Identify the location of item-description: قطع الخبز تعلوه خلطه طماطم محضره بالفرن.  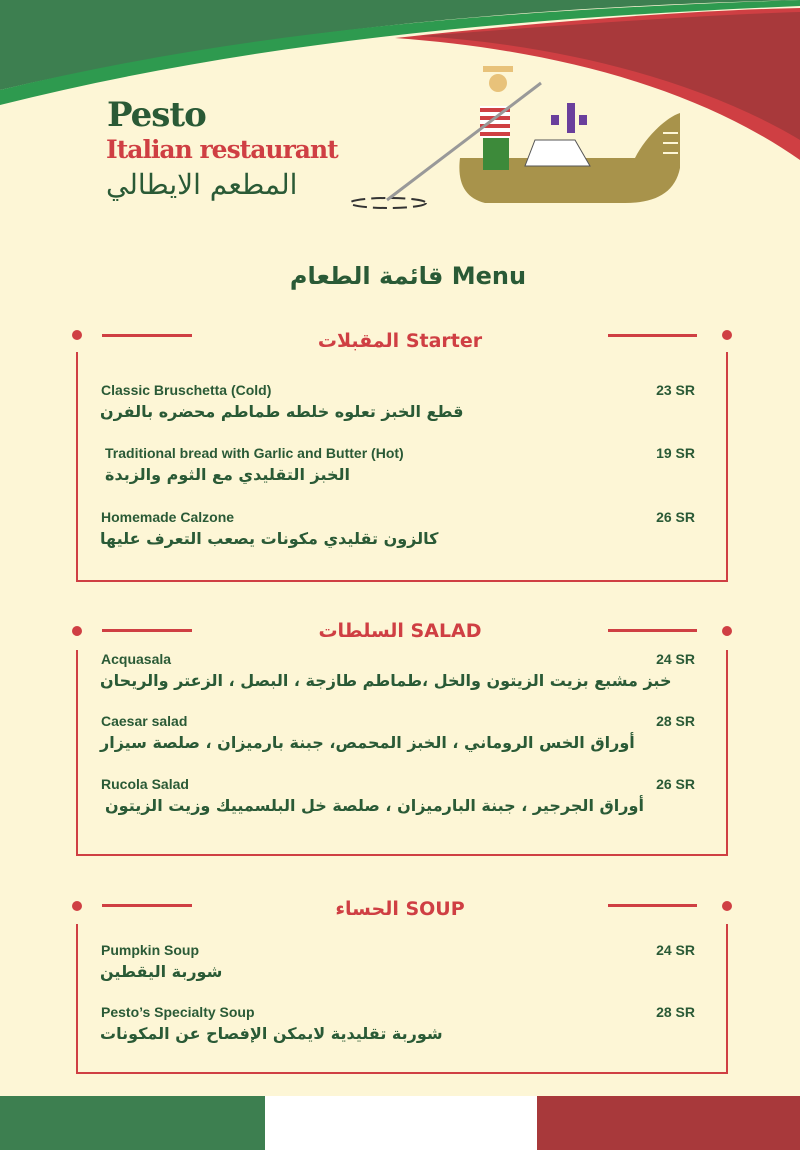
(282, 411).